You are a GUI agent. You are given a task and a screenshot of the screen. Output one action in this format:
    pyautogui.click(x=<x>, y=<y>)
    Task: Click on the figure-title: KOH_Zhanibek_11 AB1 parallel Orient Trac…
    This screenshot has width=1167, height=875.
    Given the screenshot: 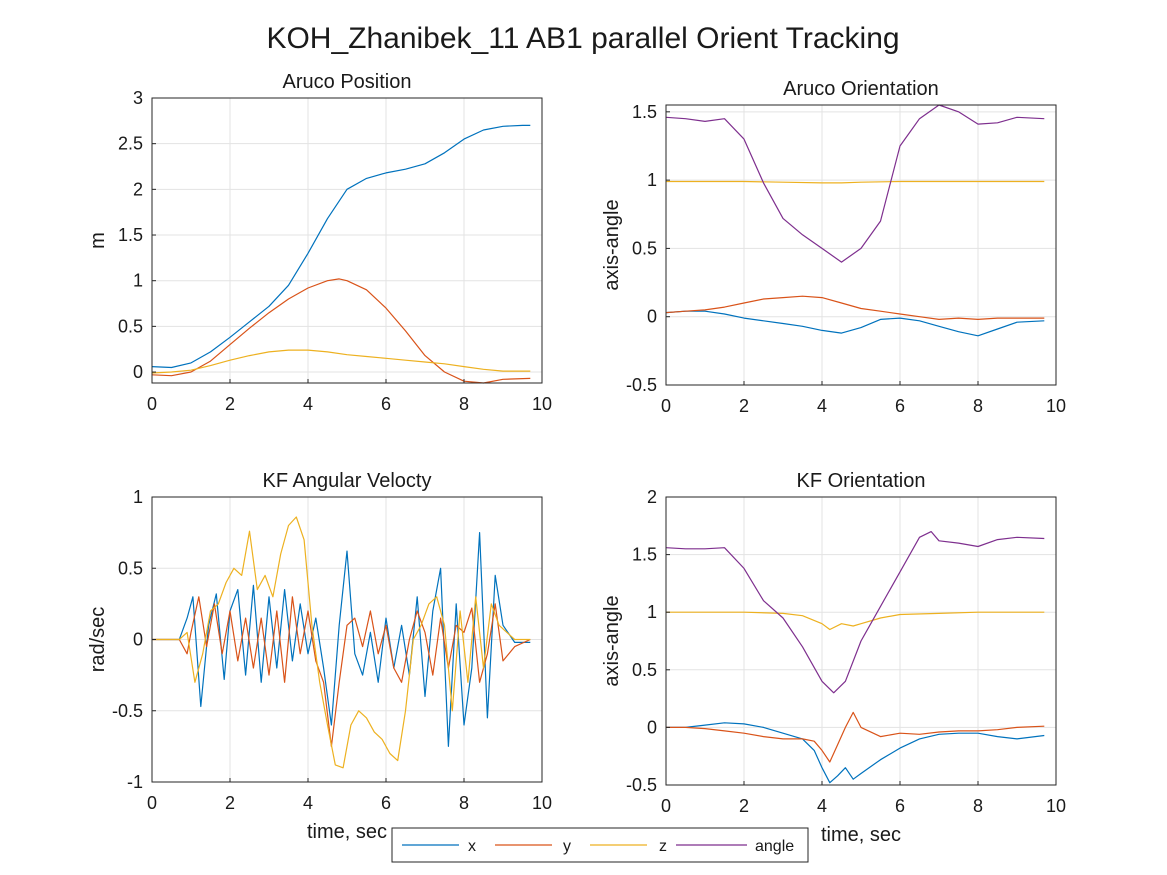 What is the action you would take?
    pyautogui.click(x=582, y=38)
    